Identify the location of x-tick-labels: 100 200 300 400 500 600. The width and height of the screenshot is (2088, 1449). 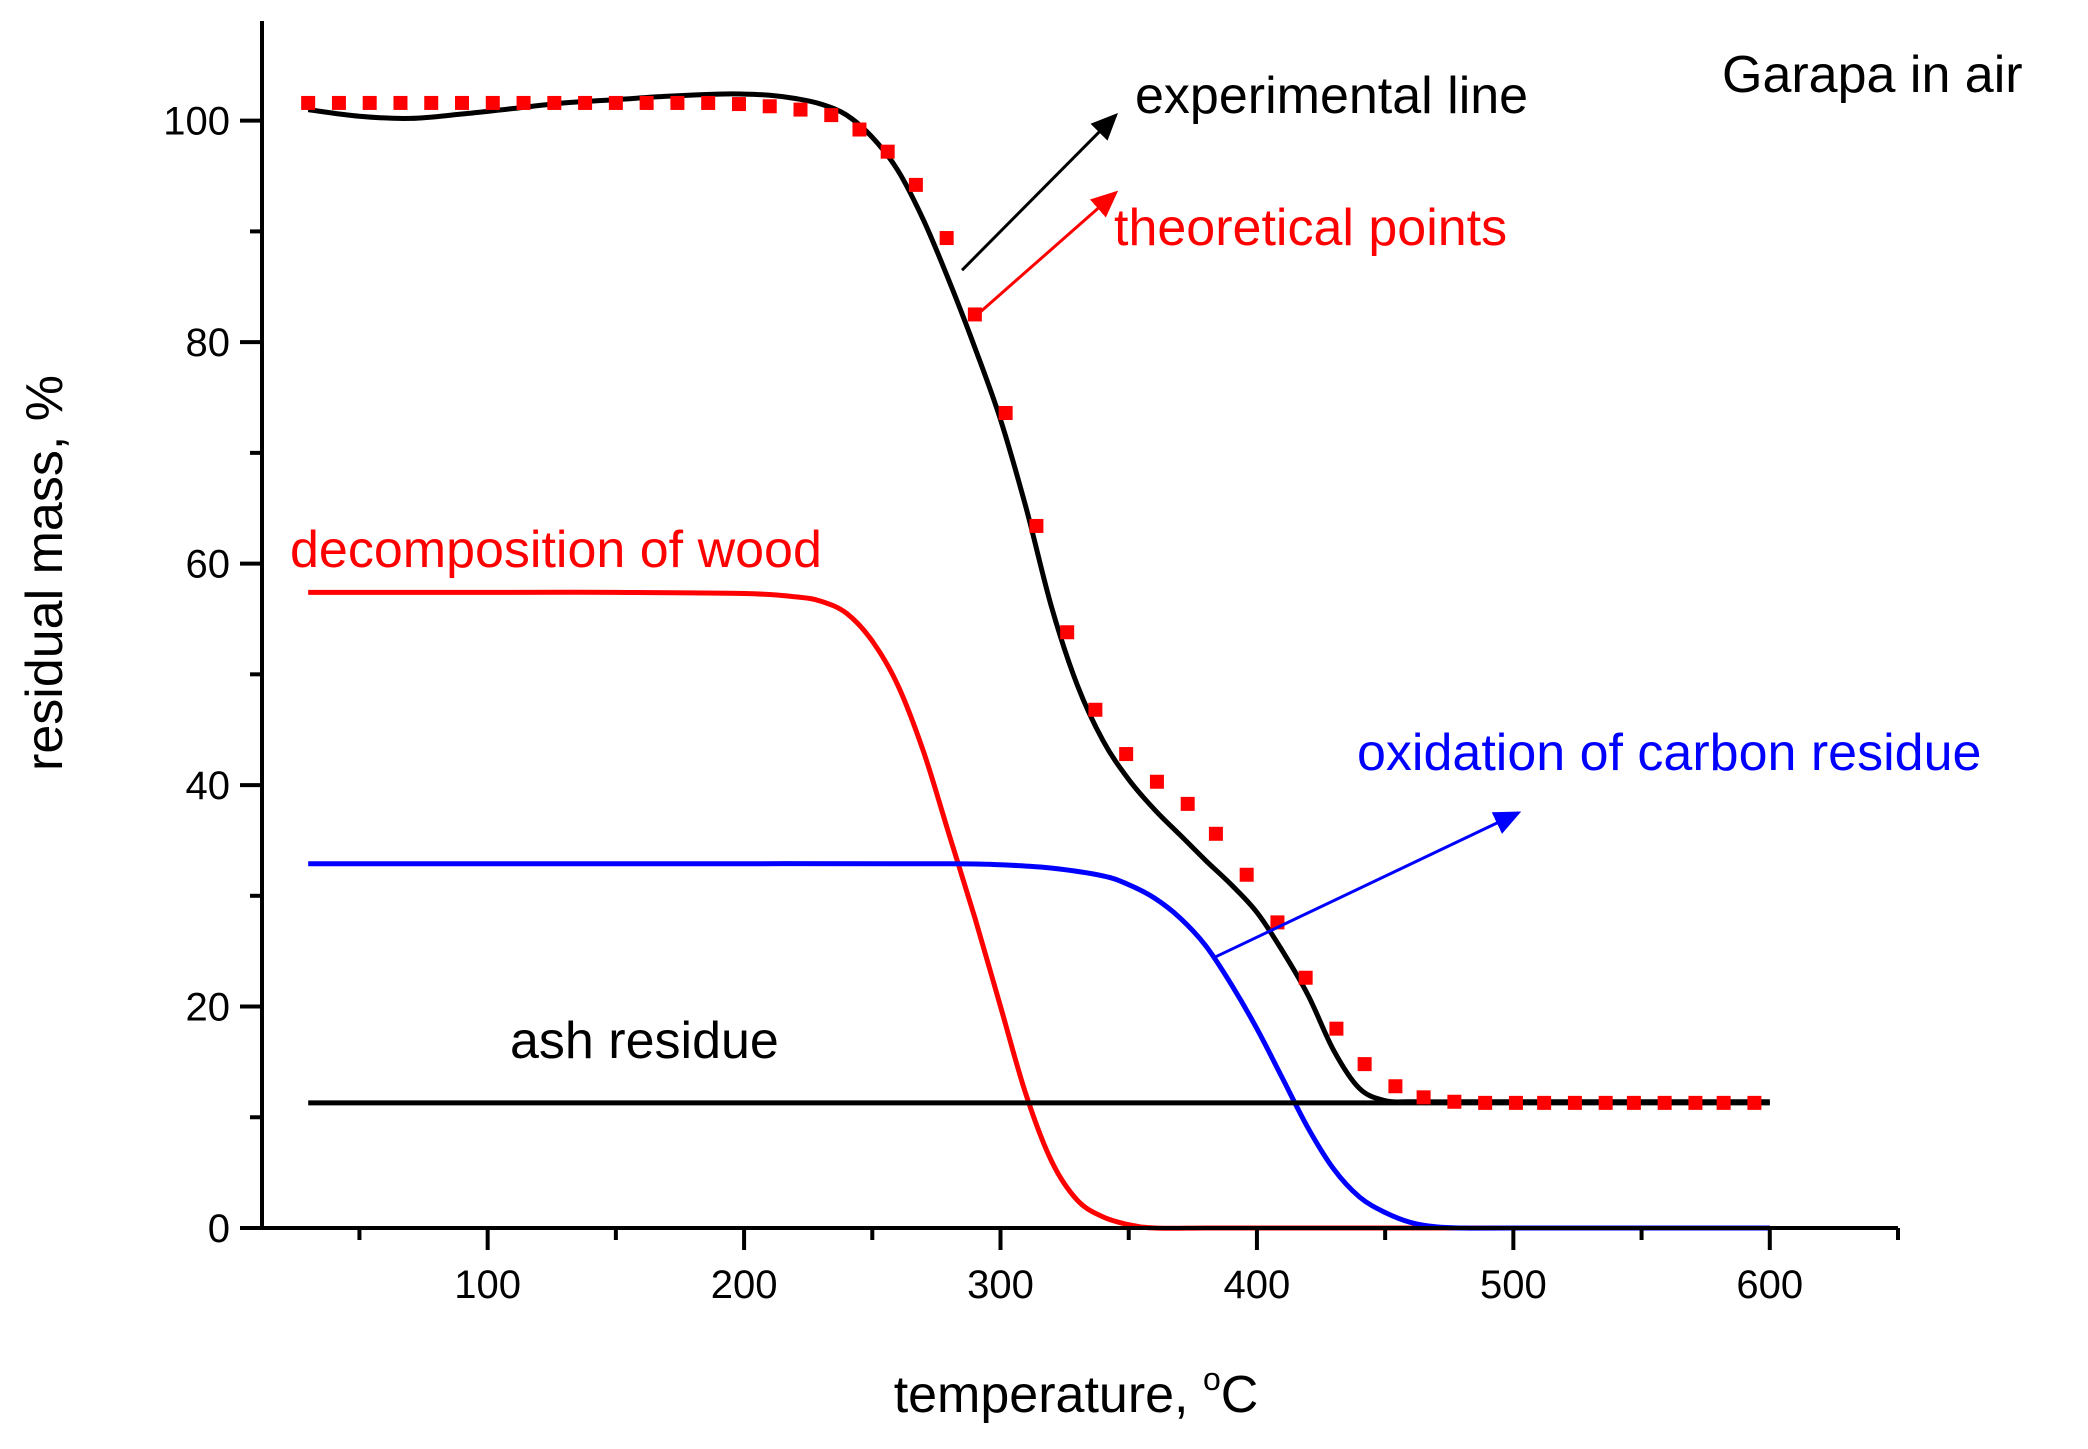
(1128, 1285).